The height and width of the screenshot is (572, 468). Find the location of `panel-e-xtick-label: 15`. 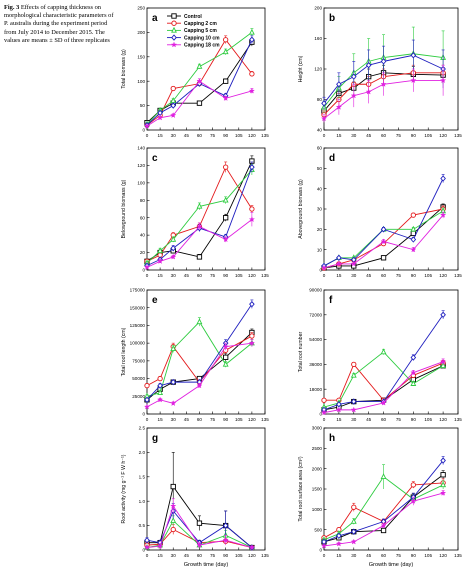

panel-e-xtick-label: 15 is located at coordinates (161, 419).